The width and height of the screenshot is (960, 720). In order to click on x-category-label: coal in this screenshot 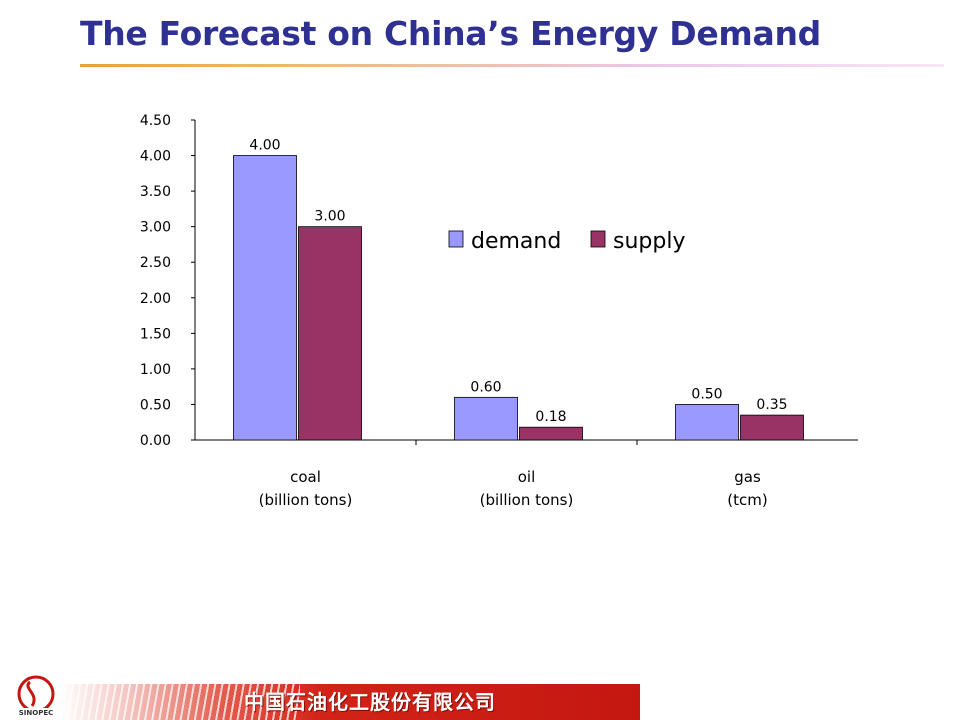, I will do `click(305, 477)`.